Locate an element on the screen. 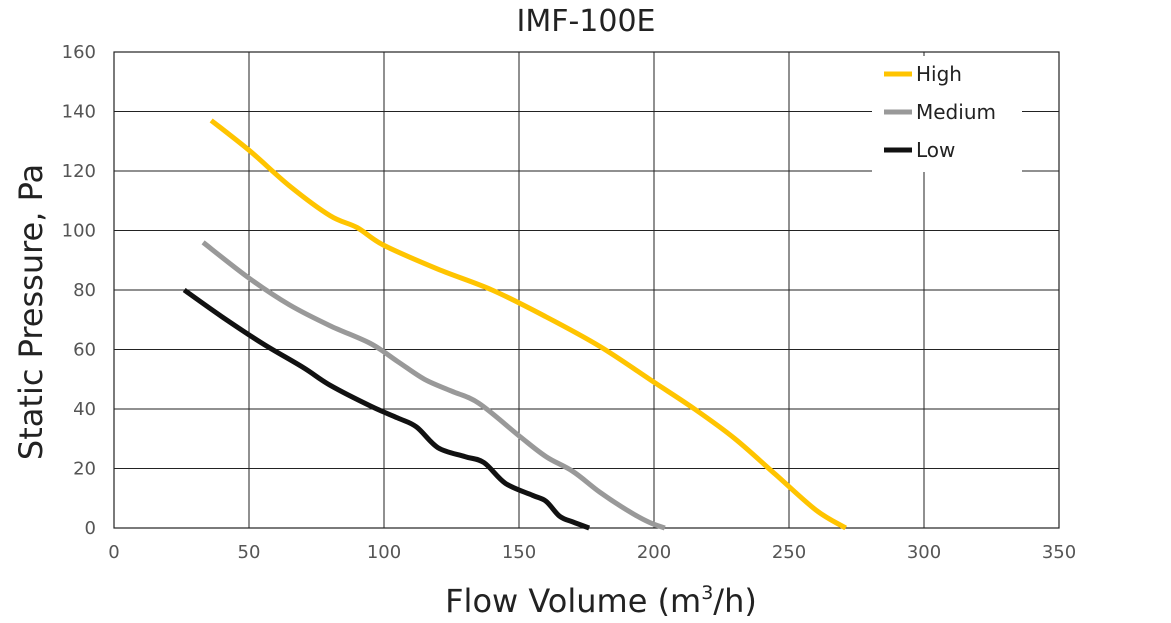  legend-label-low: Low is located at coordinates (935, 150).